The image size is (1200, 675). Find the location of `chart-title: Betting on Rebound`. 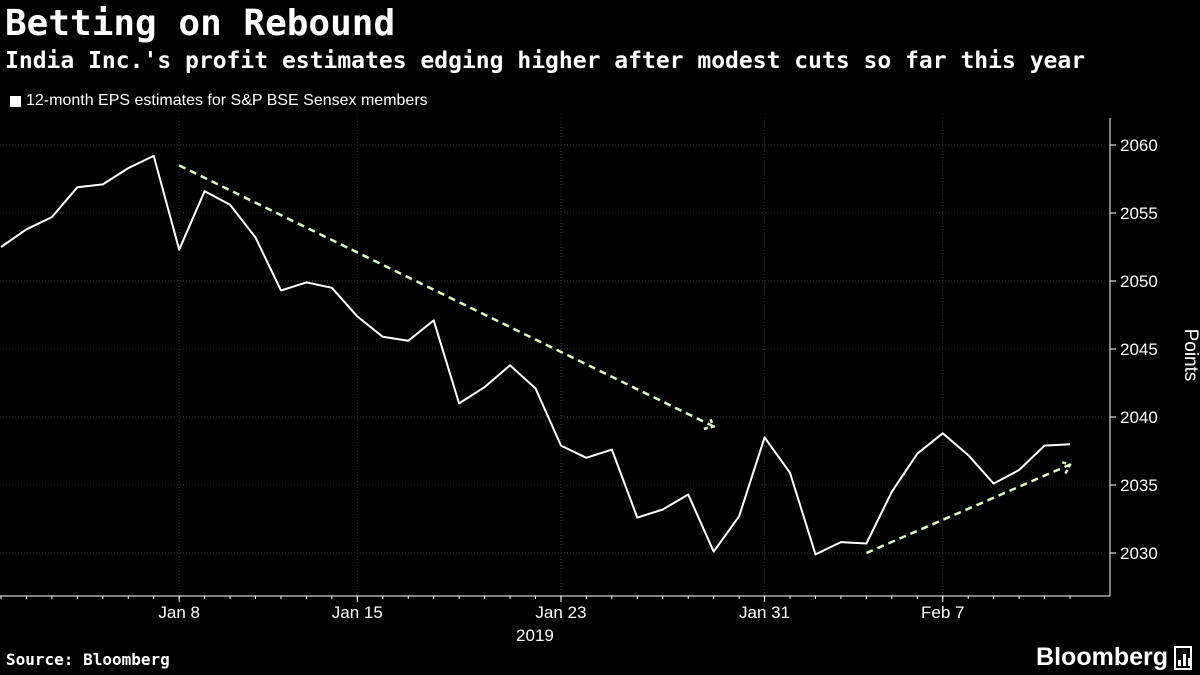

chart-title: Betting on Rebound is located at coordinates (200, 23).